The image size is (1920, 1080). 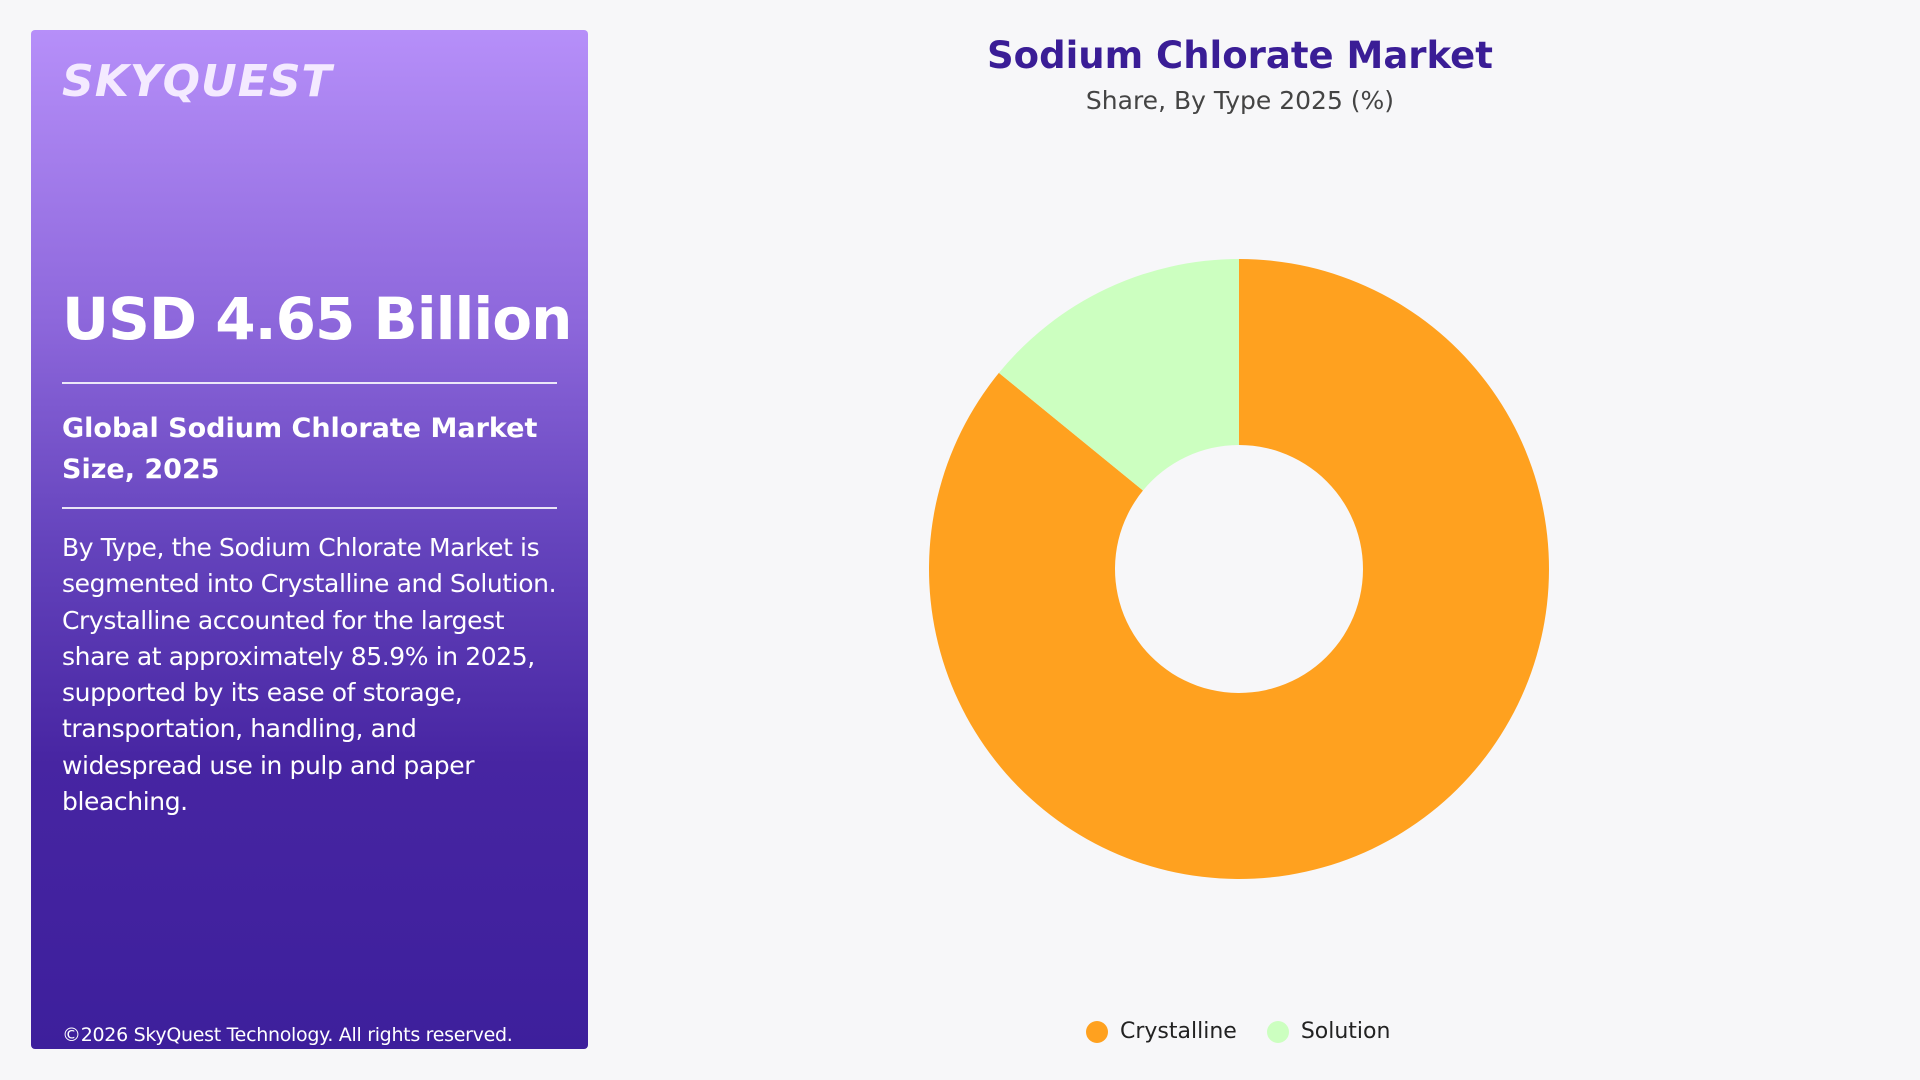 I want to click on chart-legend: Crystalline Solution, so click(x=1253, y=1031).